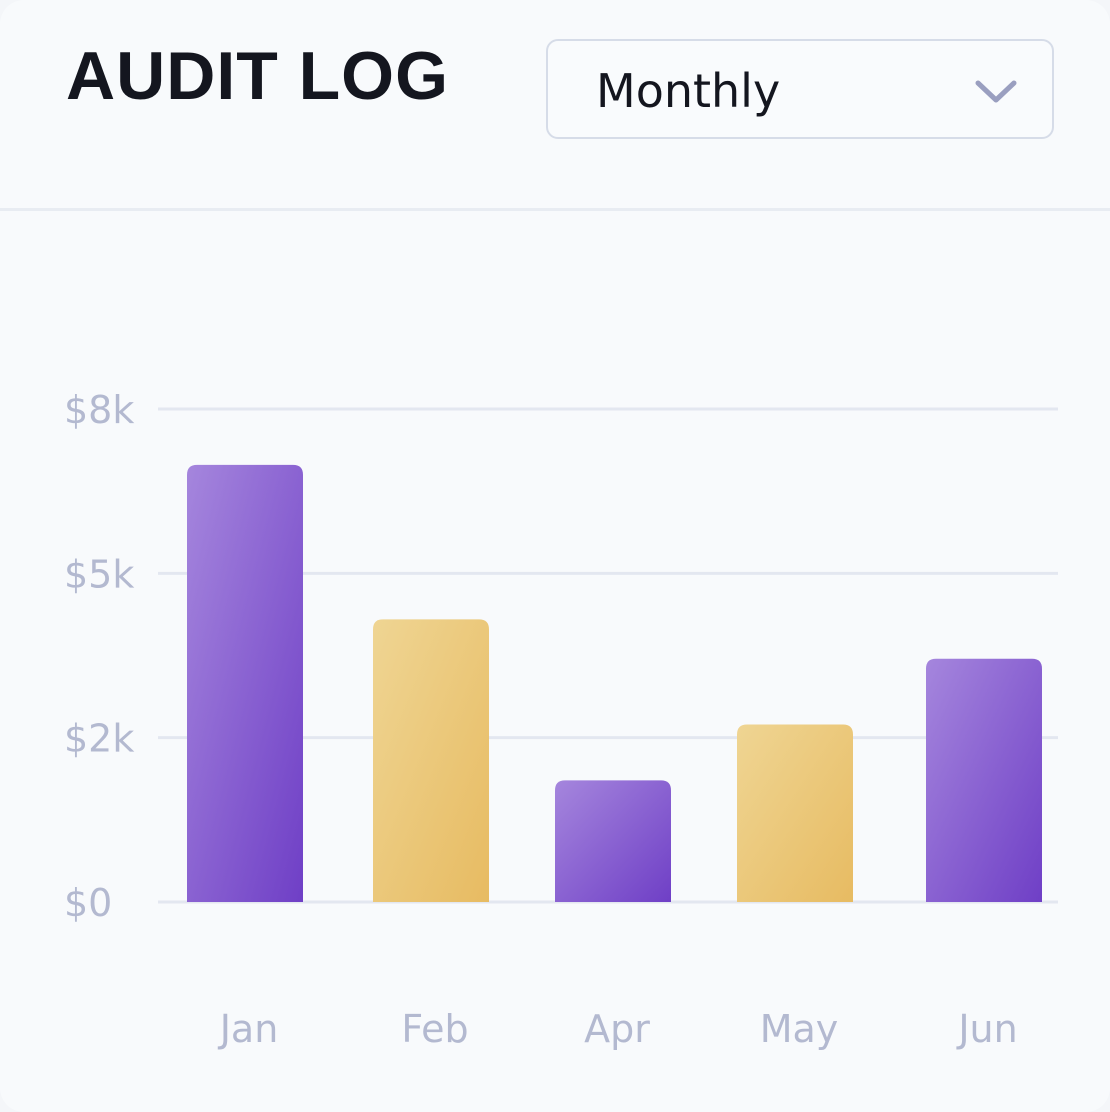 The image size is (1110, 1112). I want to click on x-tick-label: Jan, so click(248, 1029).